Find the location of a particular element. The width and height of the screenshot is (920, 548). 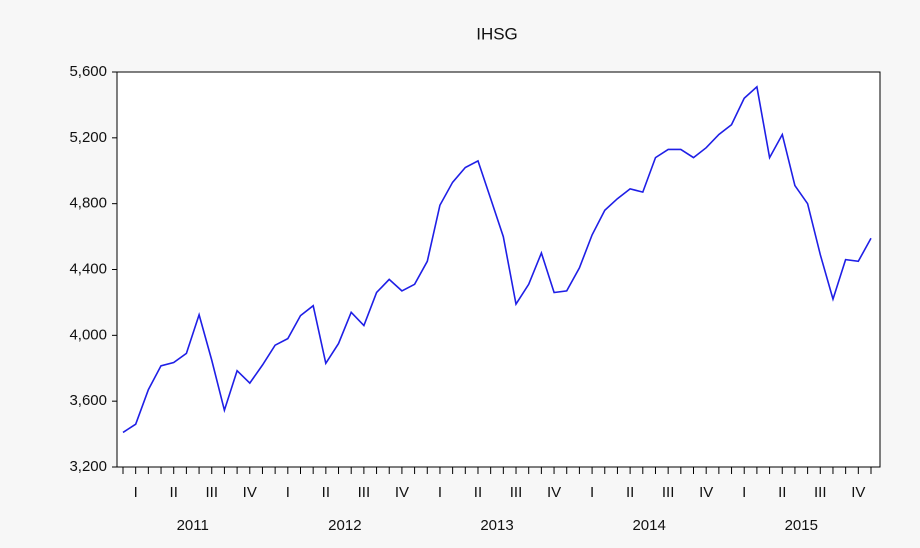

y-tick-label: 5,600 is located at coordinates (88, 71).